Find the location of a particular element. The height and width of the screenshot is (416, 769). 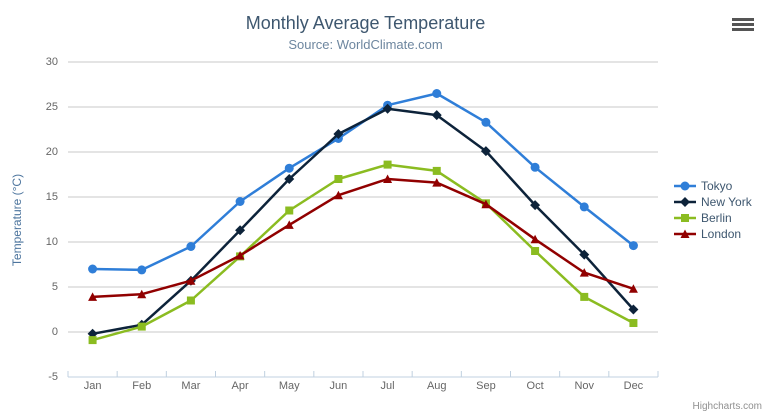

y-axis-label: 0 is located at coordinates (54, 332).